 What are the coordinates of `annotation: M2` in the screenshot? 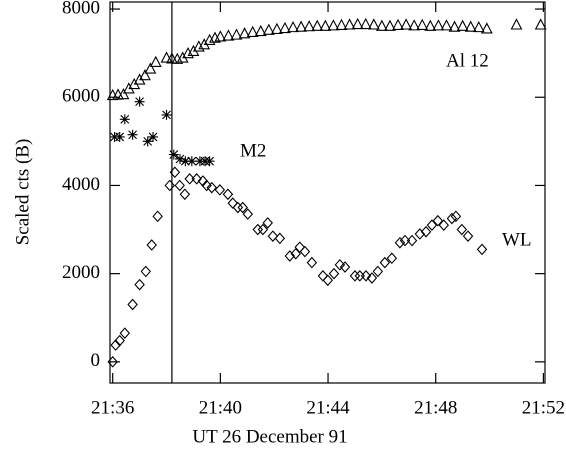 It's located at (253, 150).